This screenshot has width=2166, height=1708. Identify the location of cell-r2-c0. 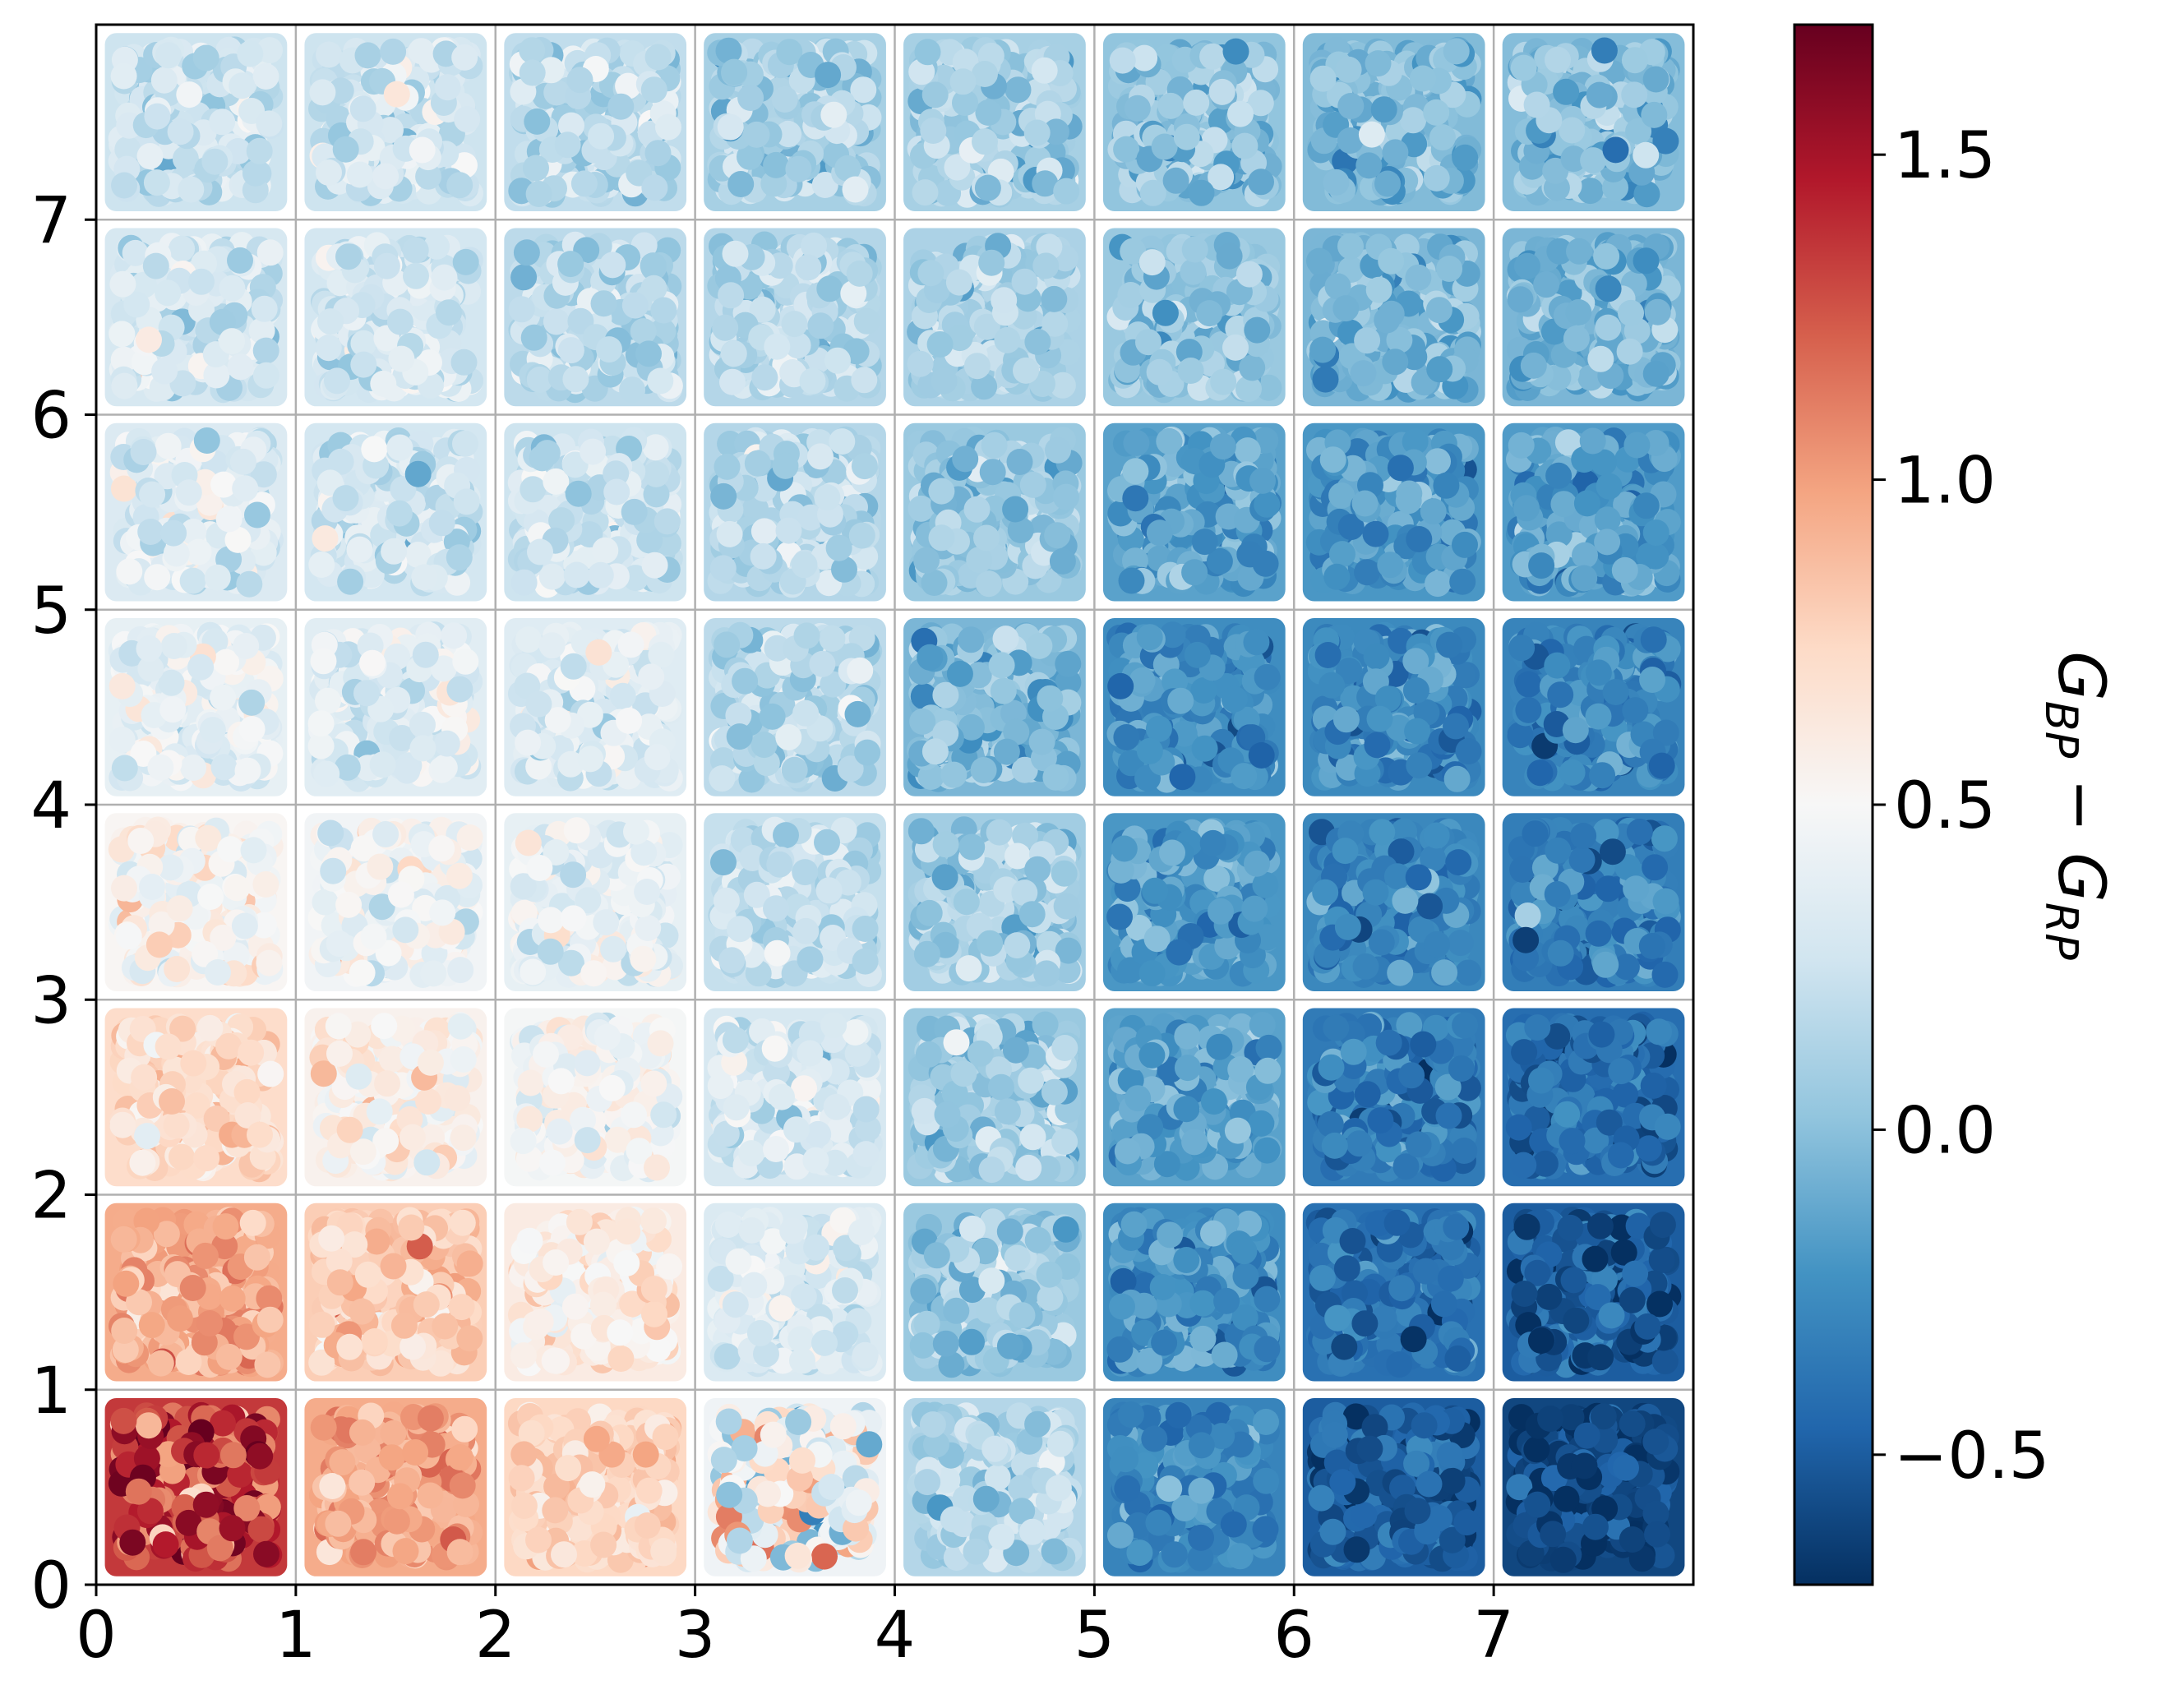
(196, 1097).